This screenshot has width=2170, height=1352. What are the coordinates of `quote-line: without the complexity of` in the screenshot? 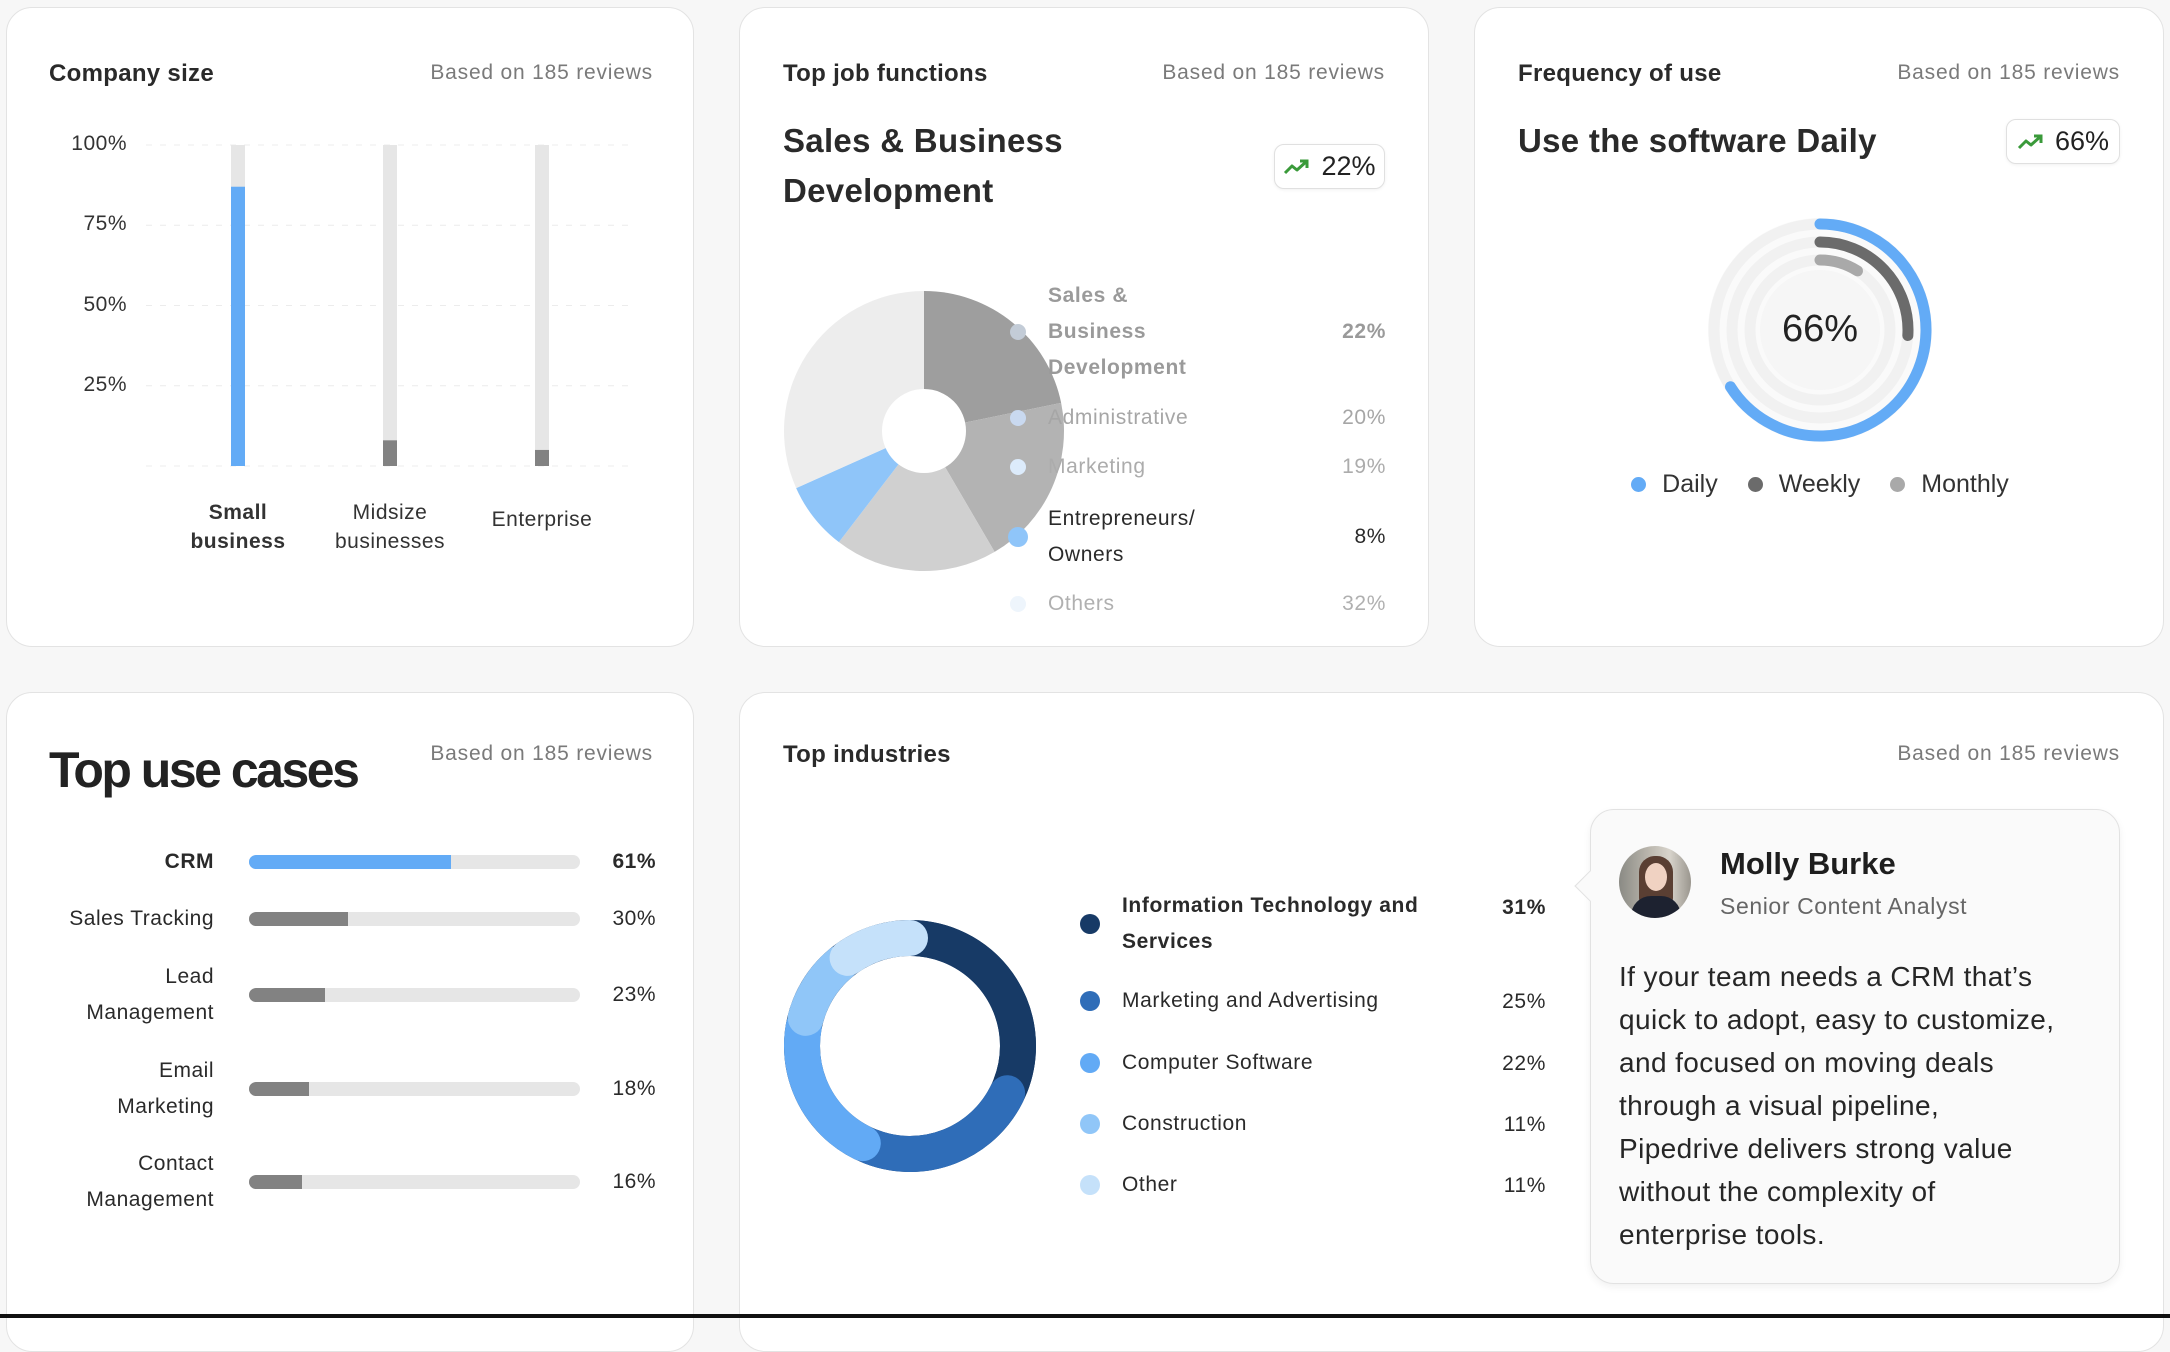 It's located at (1777, 1191).